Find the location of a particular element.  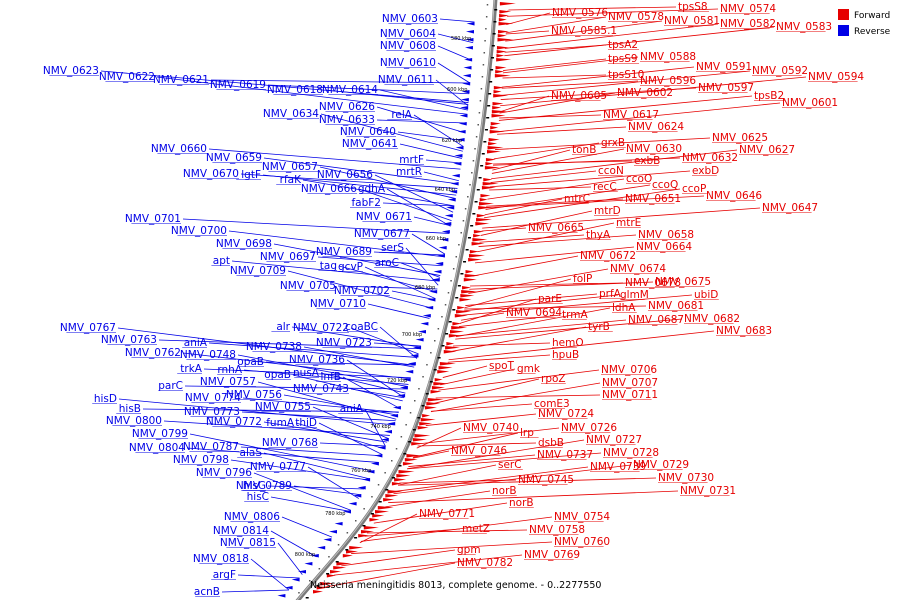

forward-gene-label: NMV_0583 is located at coordinates (804, 27).